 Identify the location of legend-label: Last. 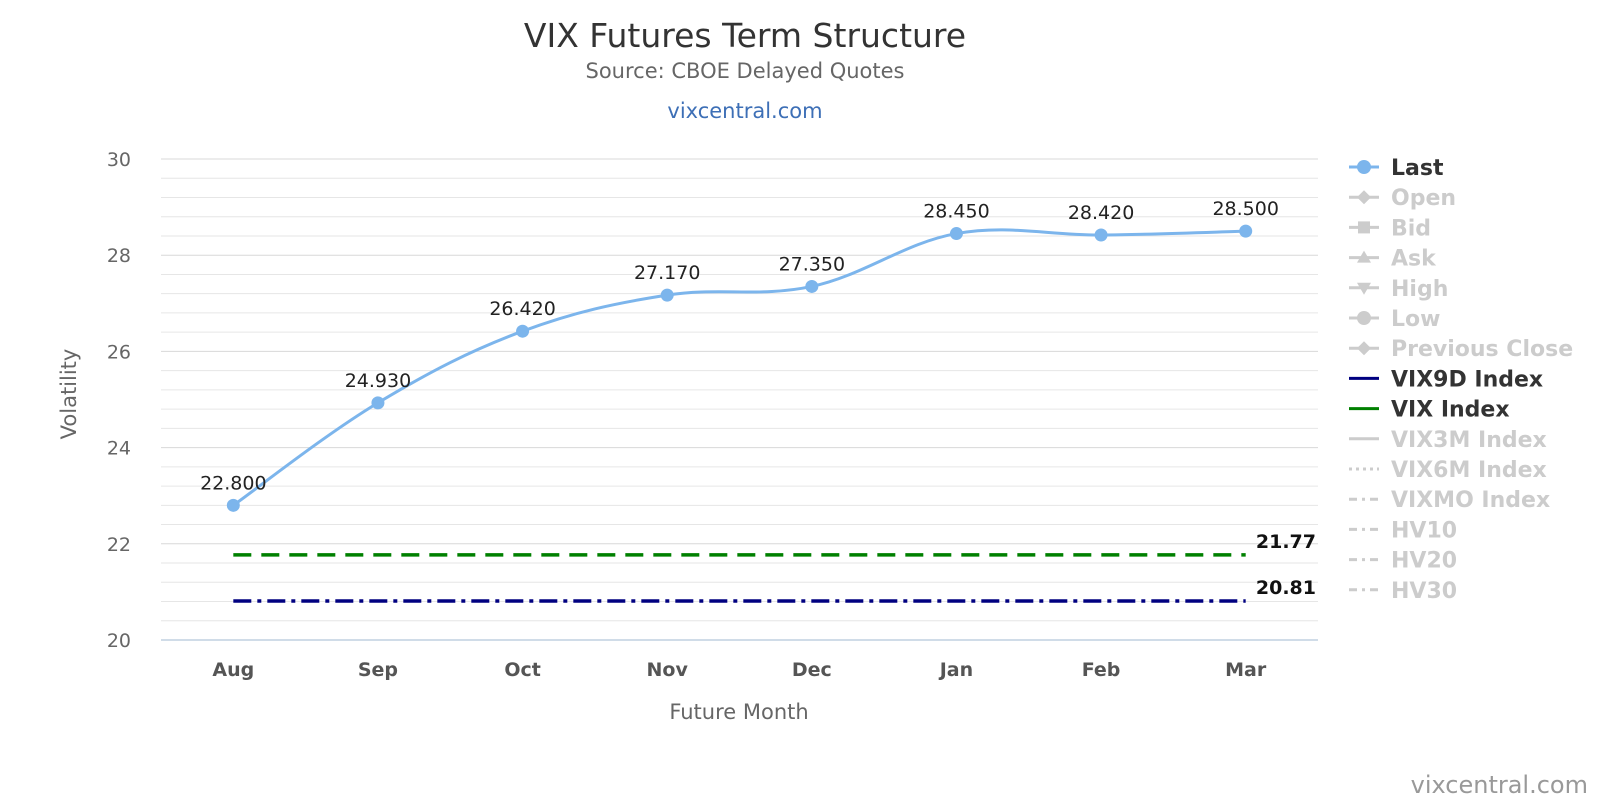
(1417, 168).